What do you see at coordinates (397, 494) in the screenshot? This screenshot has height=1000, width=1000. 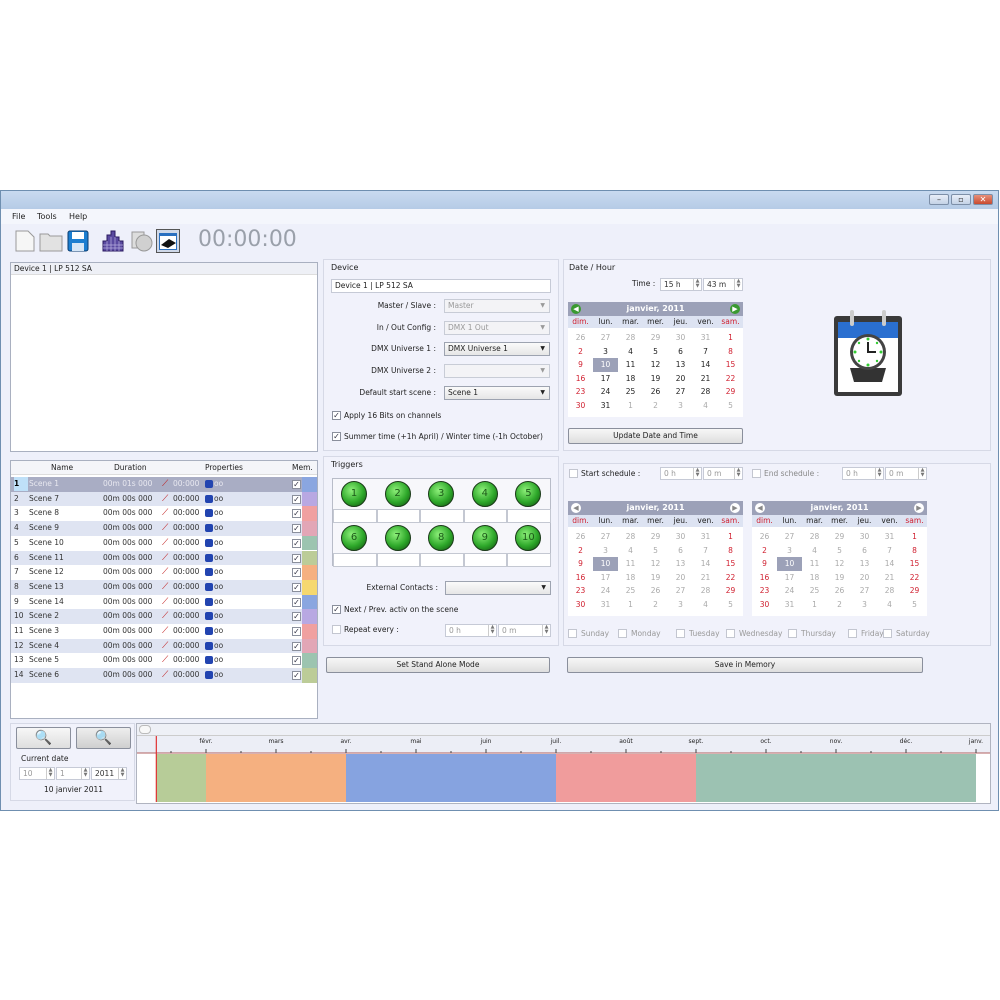 I see `trigger-button-2: 2` at bounding box center [397, 494].